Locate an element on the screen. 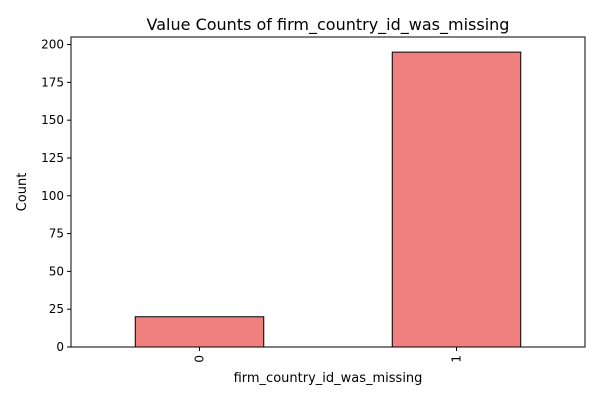 This screenshot has height=400, width=600. y-tick-label: 0 is located at coordinates (60, 347).